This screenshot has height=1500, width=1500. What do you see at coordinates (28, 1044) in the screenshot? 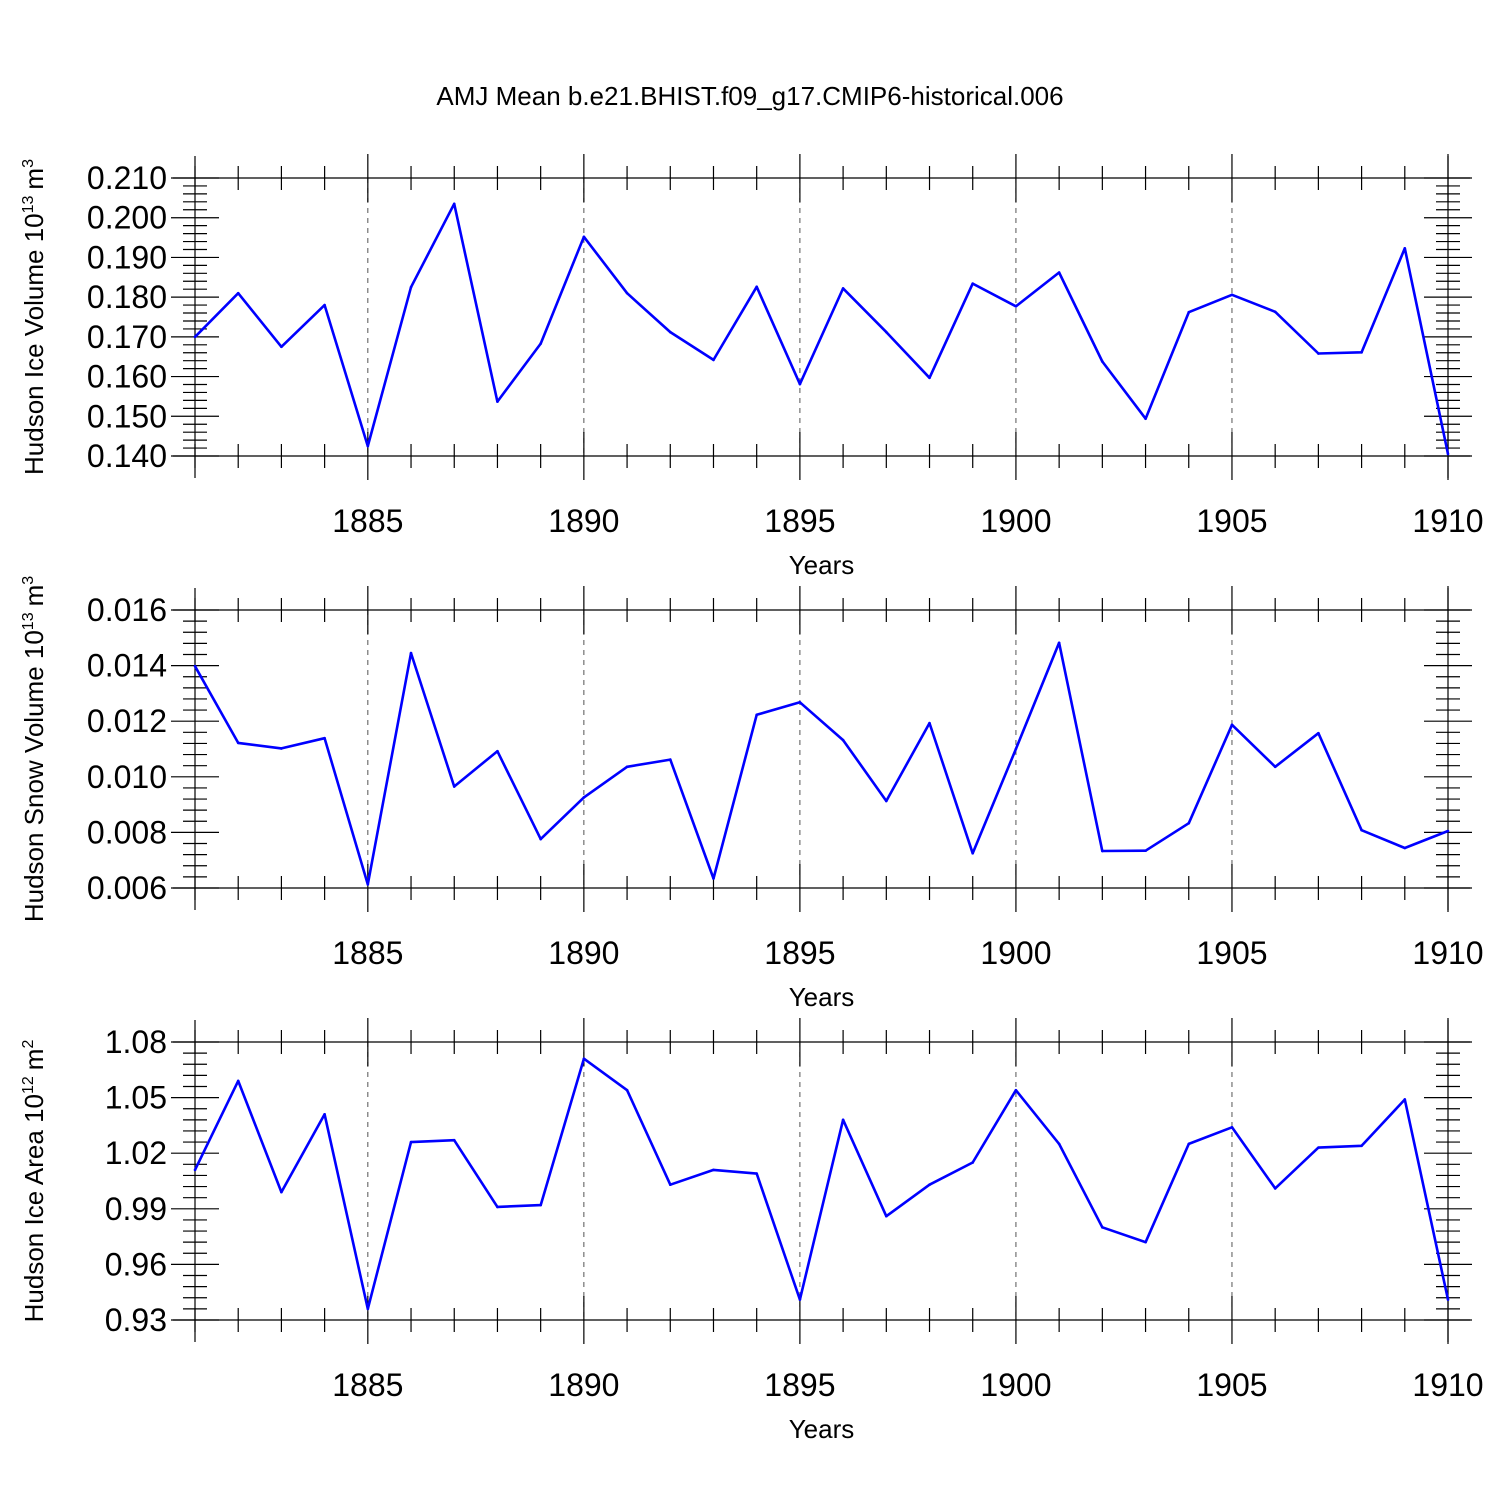
I see `ylabel-unit-exponent: 2` at bounding box center [28, 1044].